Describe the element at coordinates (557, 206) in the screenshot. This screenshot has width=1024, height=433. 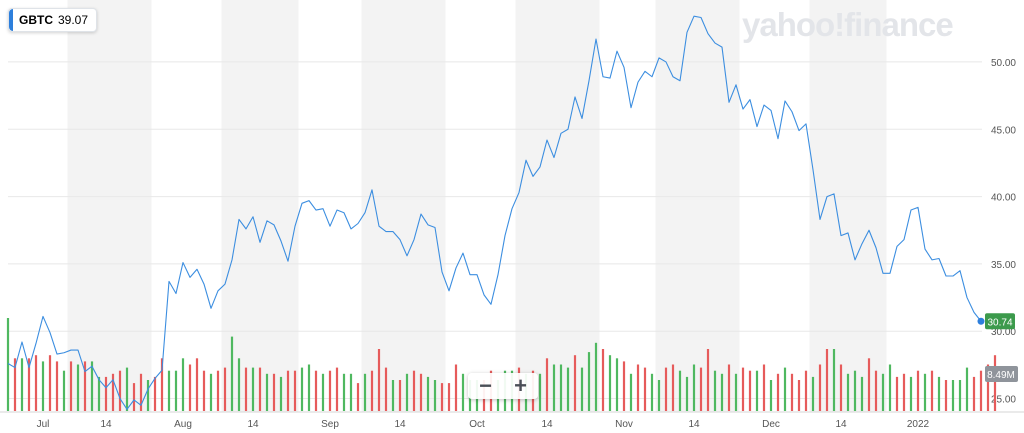
I see `month-band` at that location.